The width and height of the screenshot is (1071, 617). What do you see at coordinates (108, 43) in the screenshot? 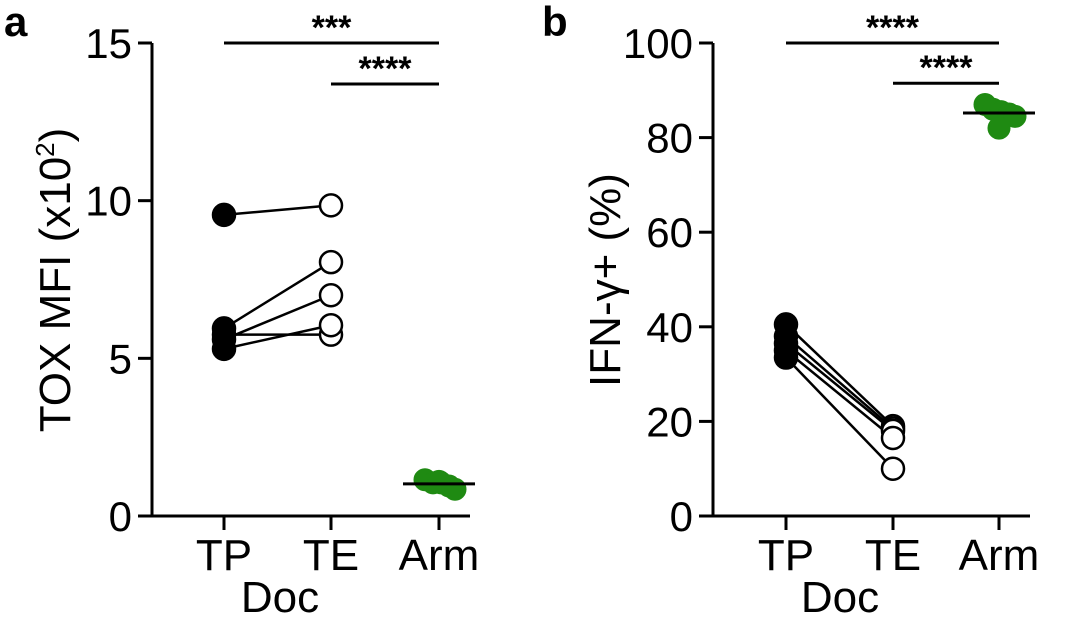
I see `panel-a-y-tick-label: 15` at bounding box center [108, 43].